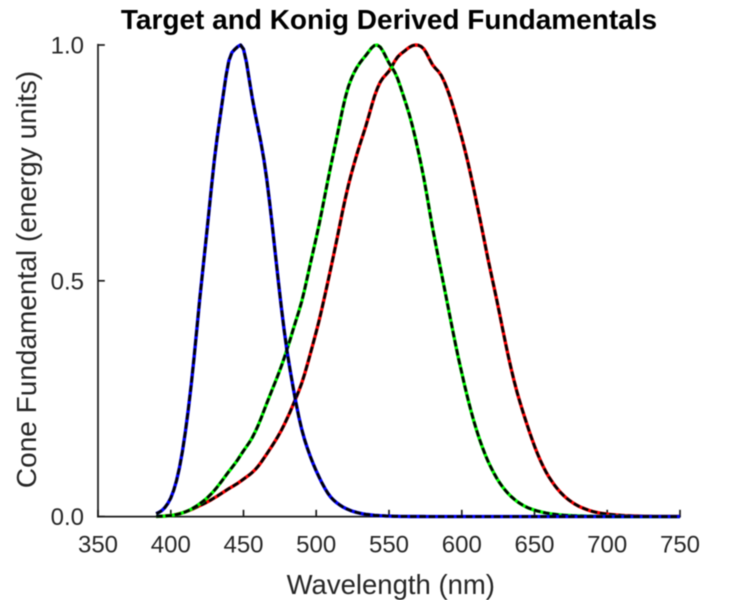 Image resolution: width=750 pixels, height=600 pixels. I want to click on svg-text: 650, so click(534, 544).